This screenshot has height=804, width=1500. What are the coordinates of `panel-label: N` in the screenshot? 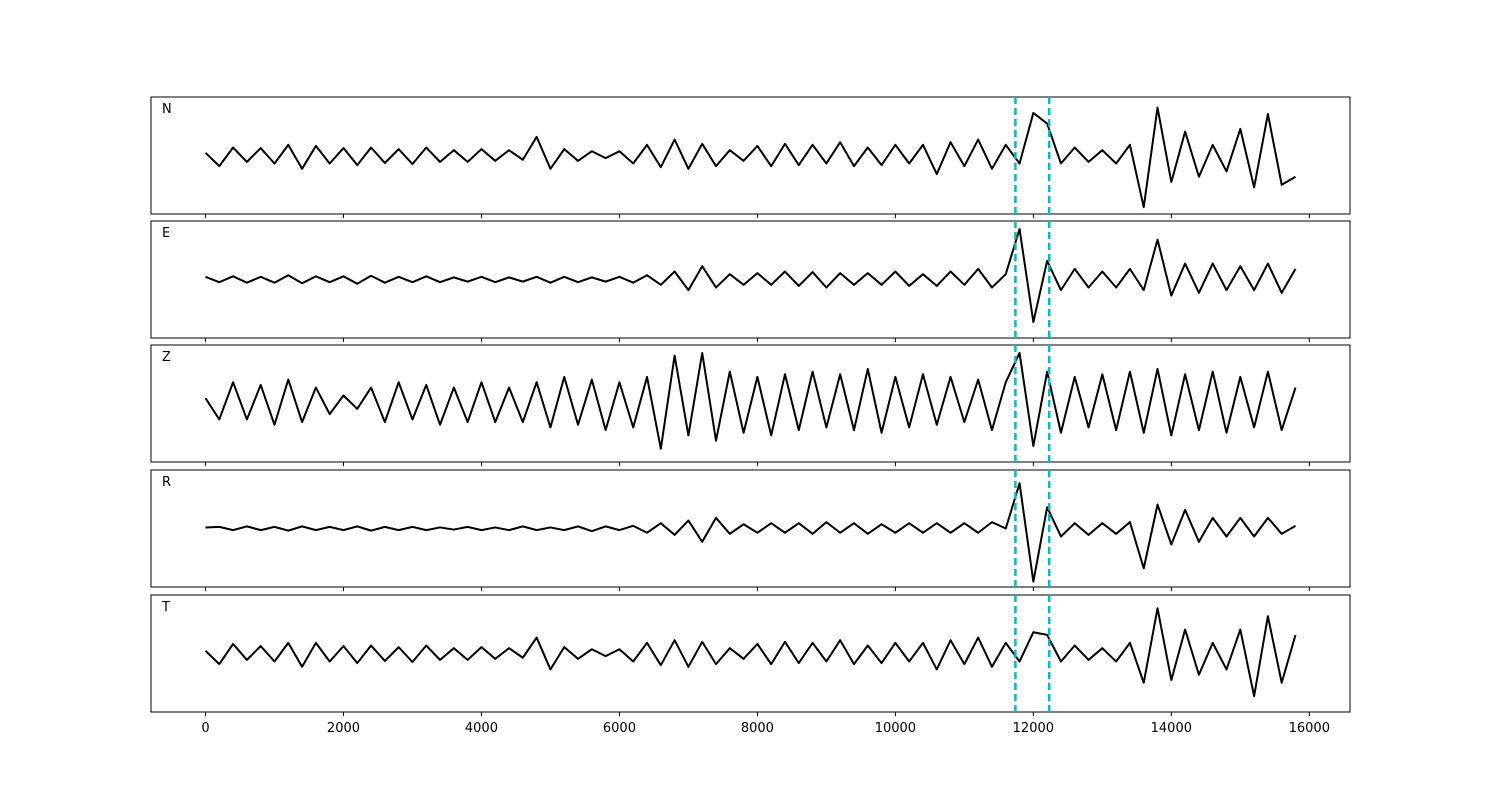 It's located at (167, 109).